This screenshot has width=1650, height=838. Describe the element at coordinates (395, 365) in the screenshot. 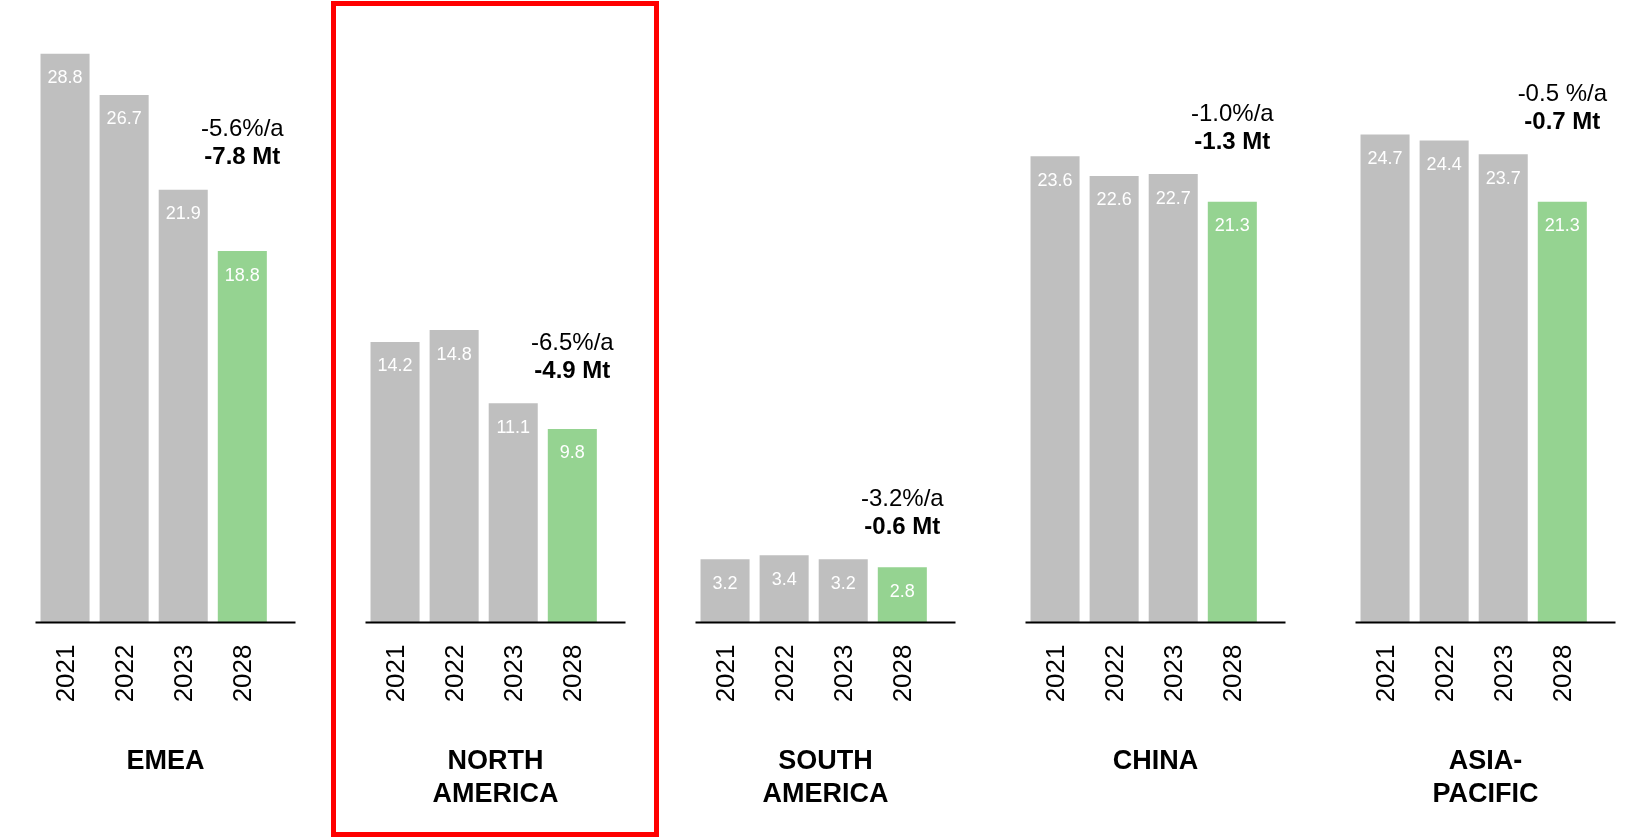

I see `data-label: 14.2` at that location.